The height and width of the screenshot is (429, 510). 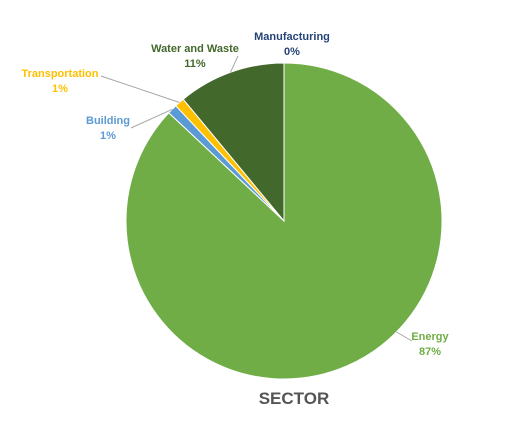 What do you see at coordinates (195, 64) in the screenshot?
I see `label-water-and-waste-value: 11%` at bounding box center [195, 64].